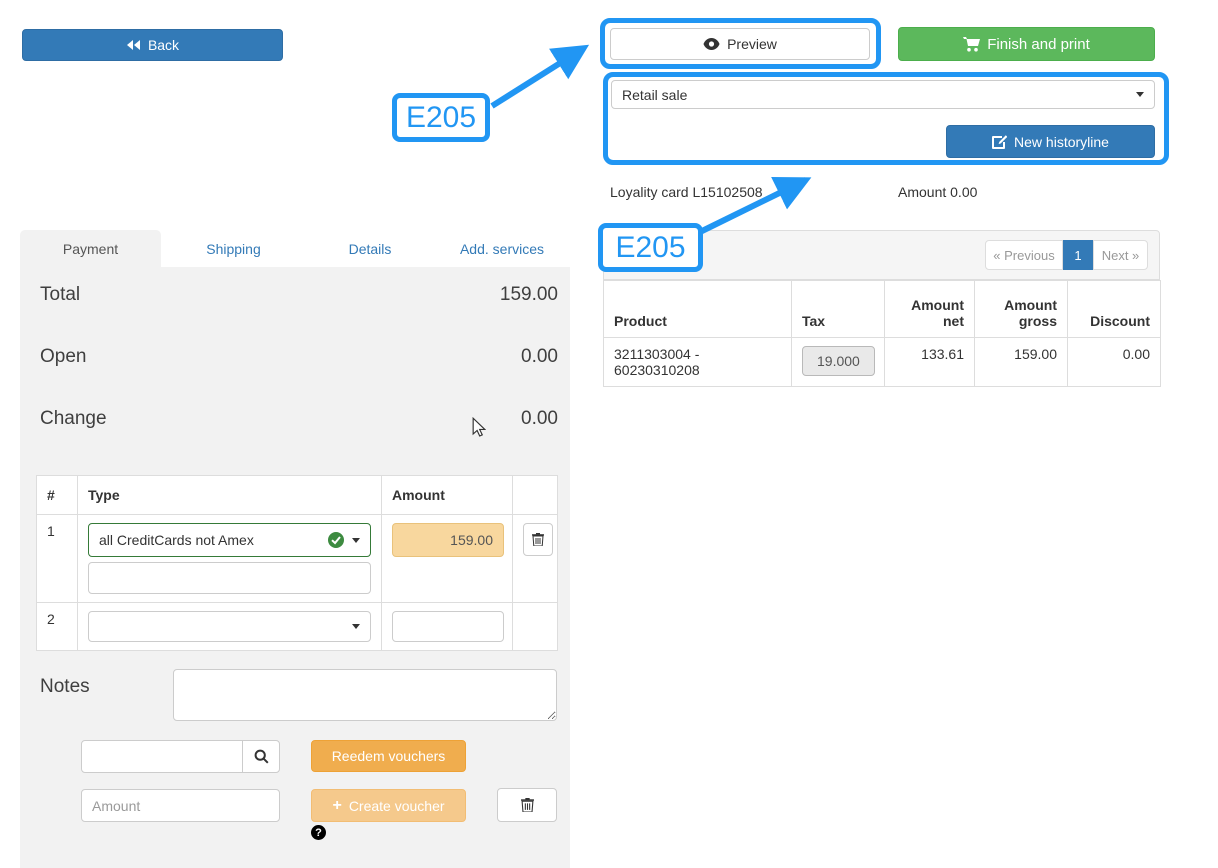 The height and width of the screenshot is (868, 1218). I want to click on error-code-annotation-1: E205, so click(441, 117).